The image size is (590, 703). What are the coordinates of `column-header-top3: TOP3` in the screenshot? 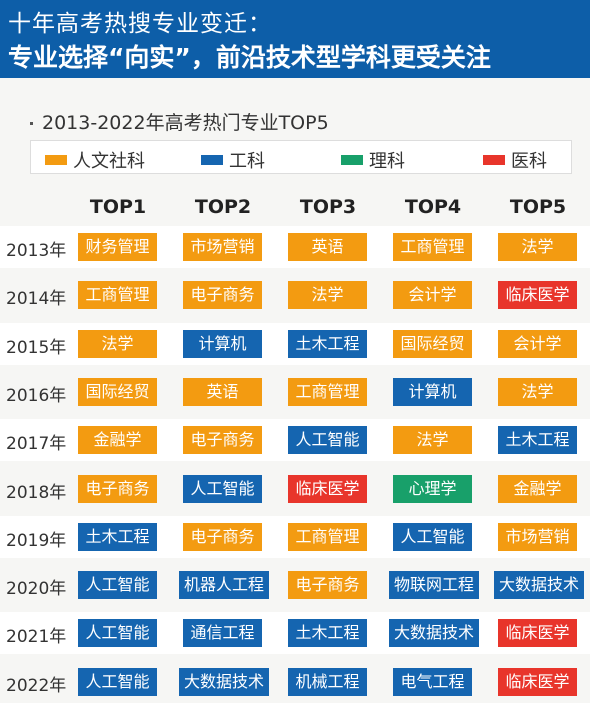 It's located at (328, 207).